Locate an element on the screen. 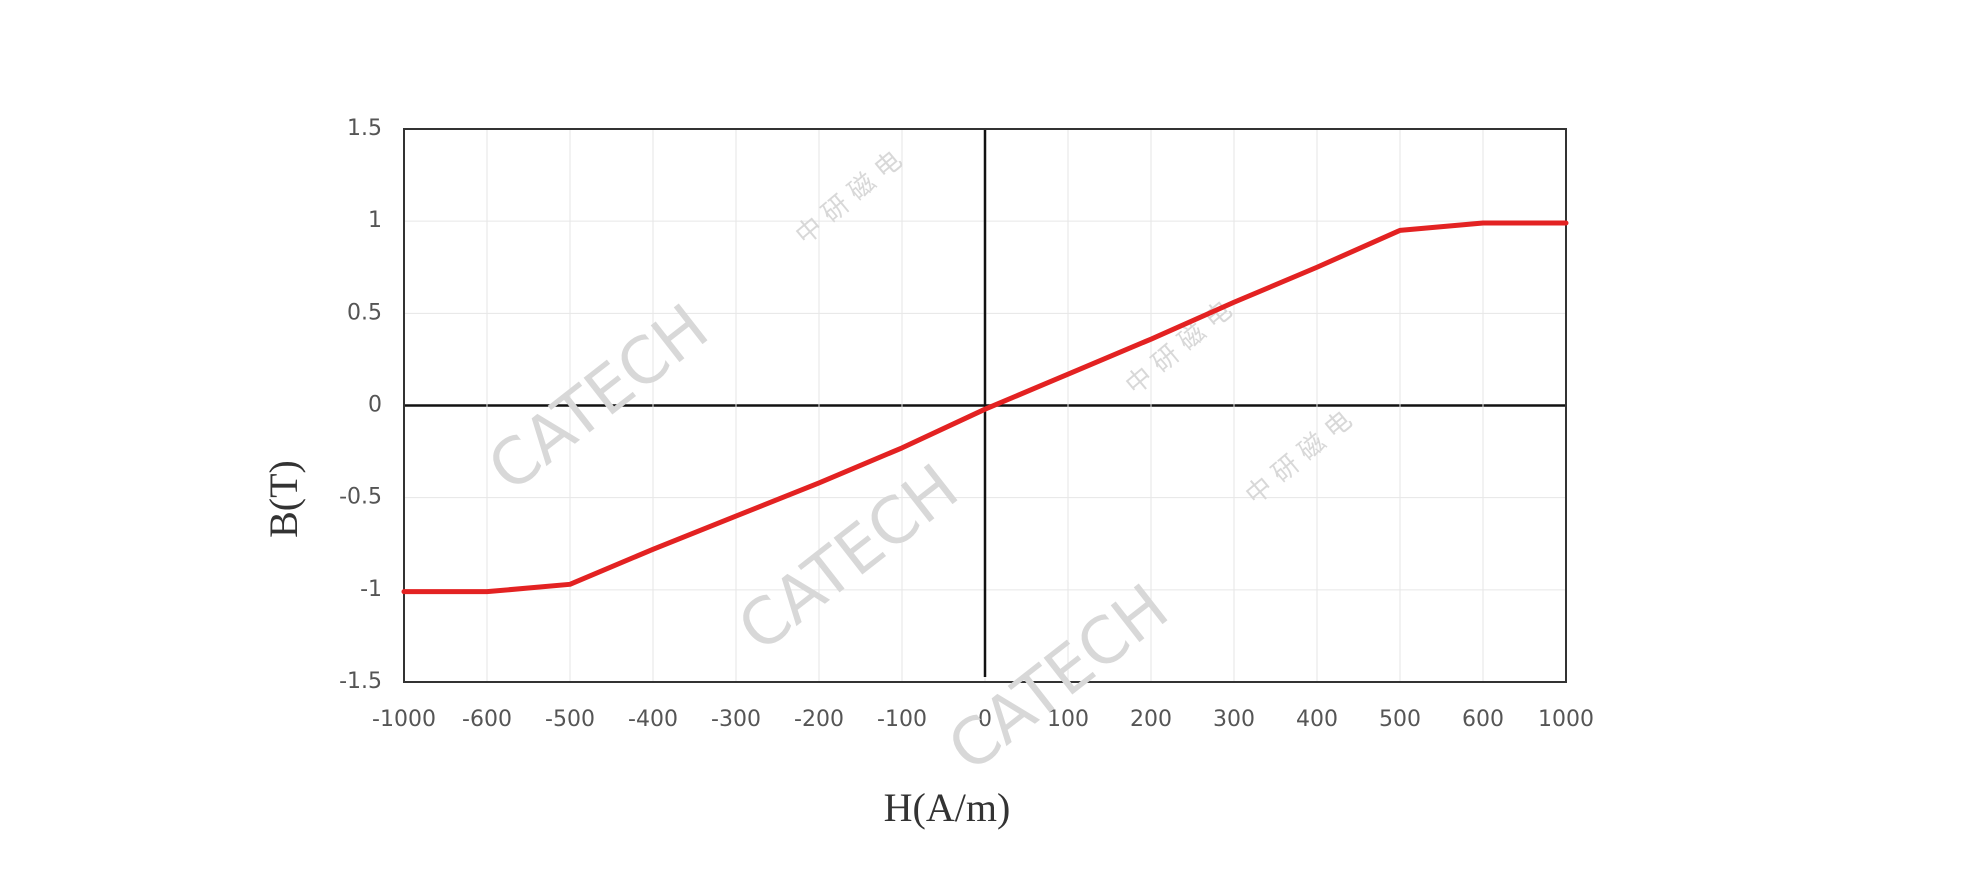 This screenshot has height=883, width=1970. x-tick-label: 600 is located at coordinates (1483, 719).